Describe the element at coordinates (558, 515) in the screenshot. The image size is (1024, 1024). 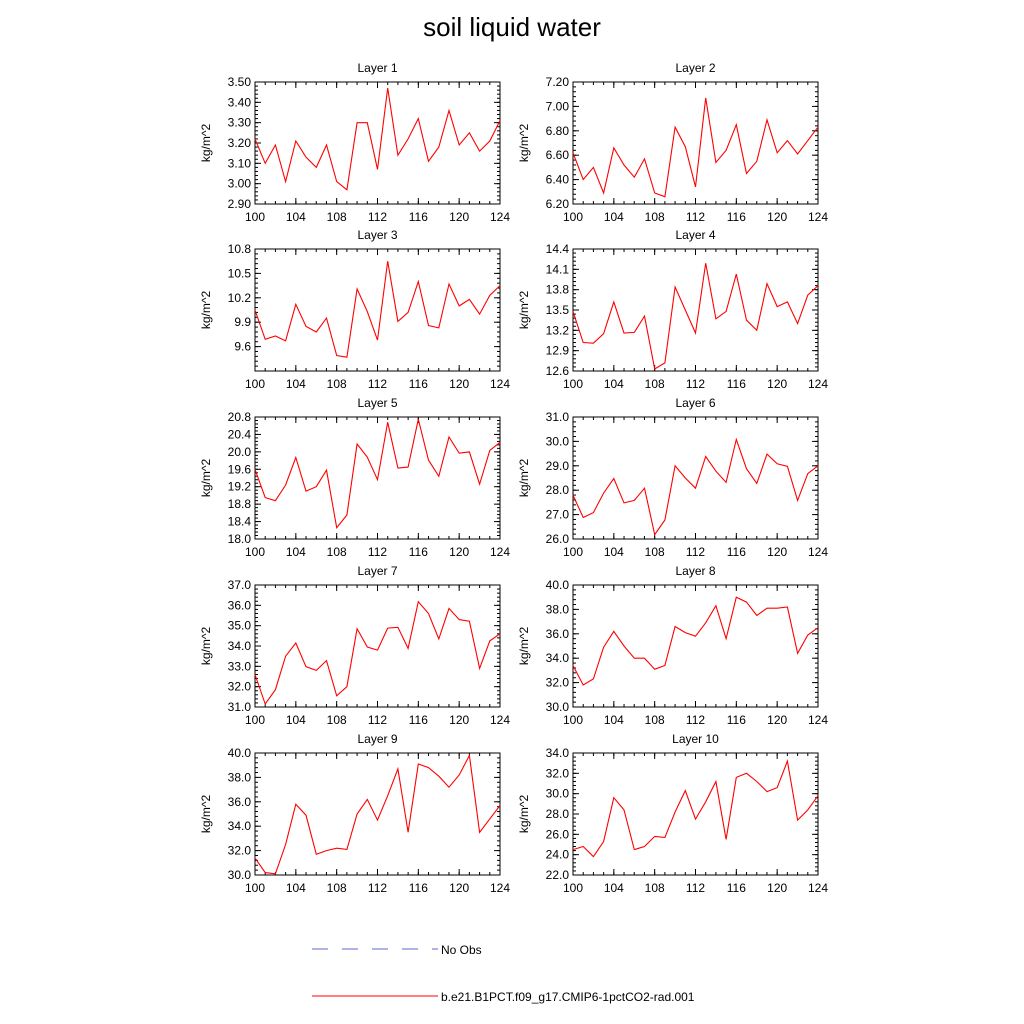
I see `y-tick-label: 27.0` at that location.